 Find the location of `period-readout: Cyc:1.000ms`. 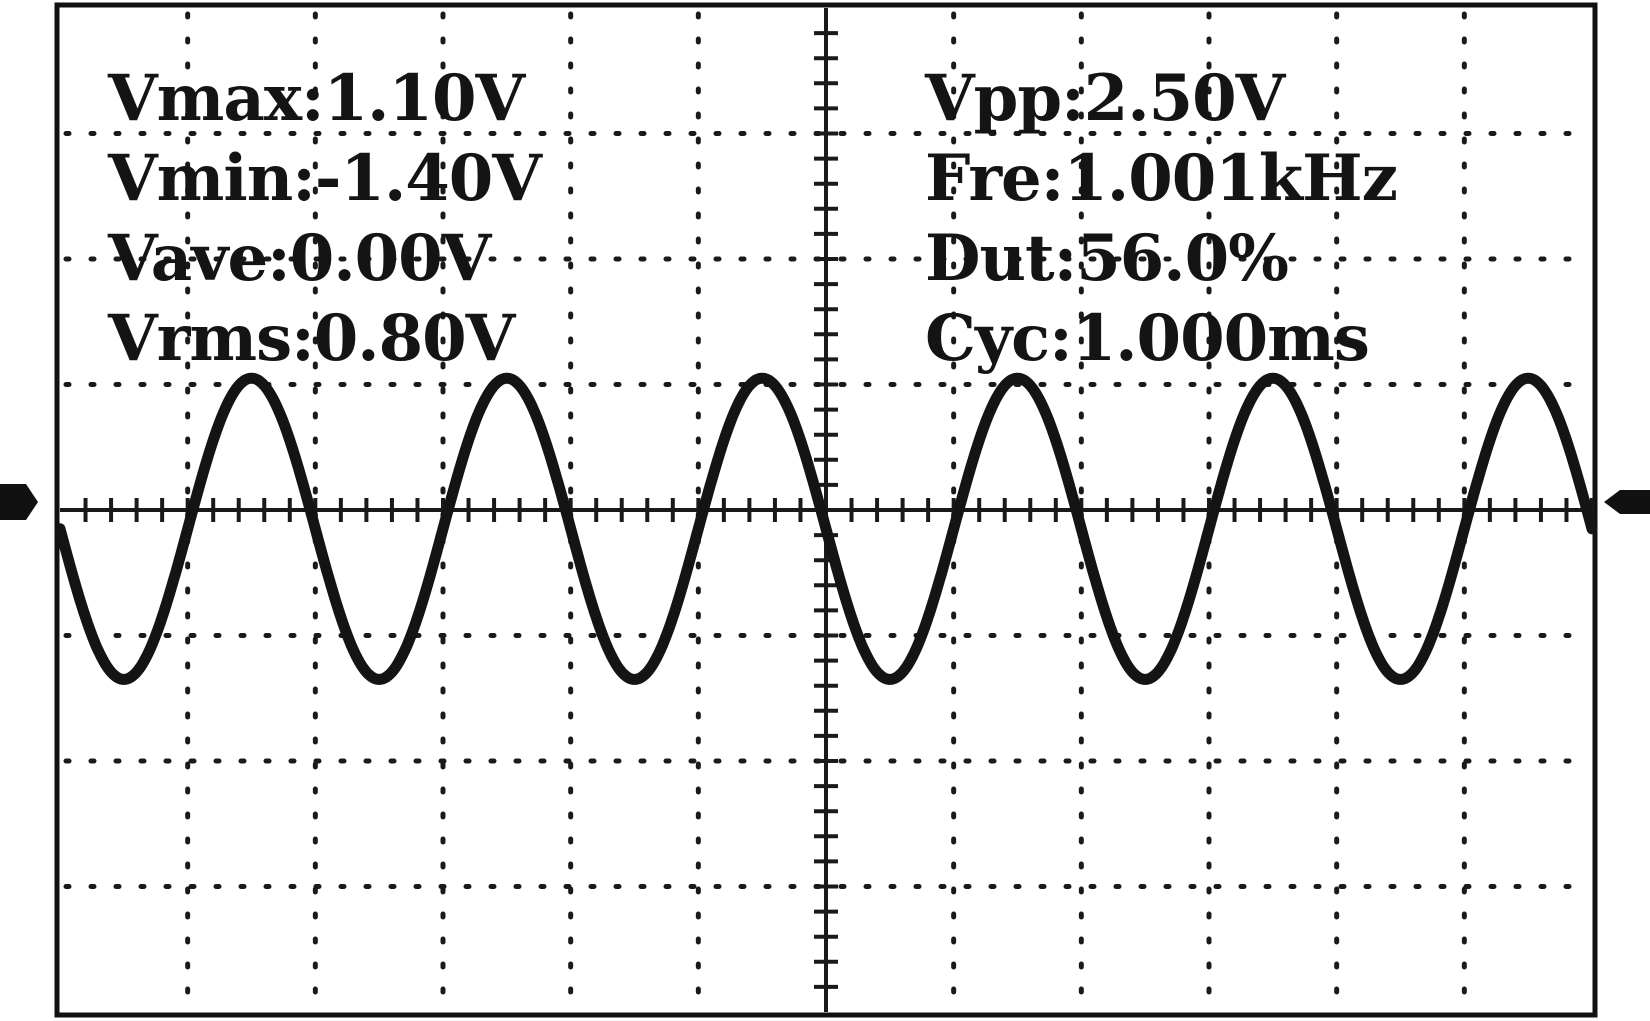

period-readout: Cyc:1.000ms is located at coordinates (1147, 338).